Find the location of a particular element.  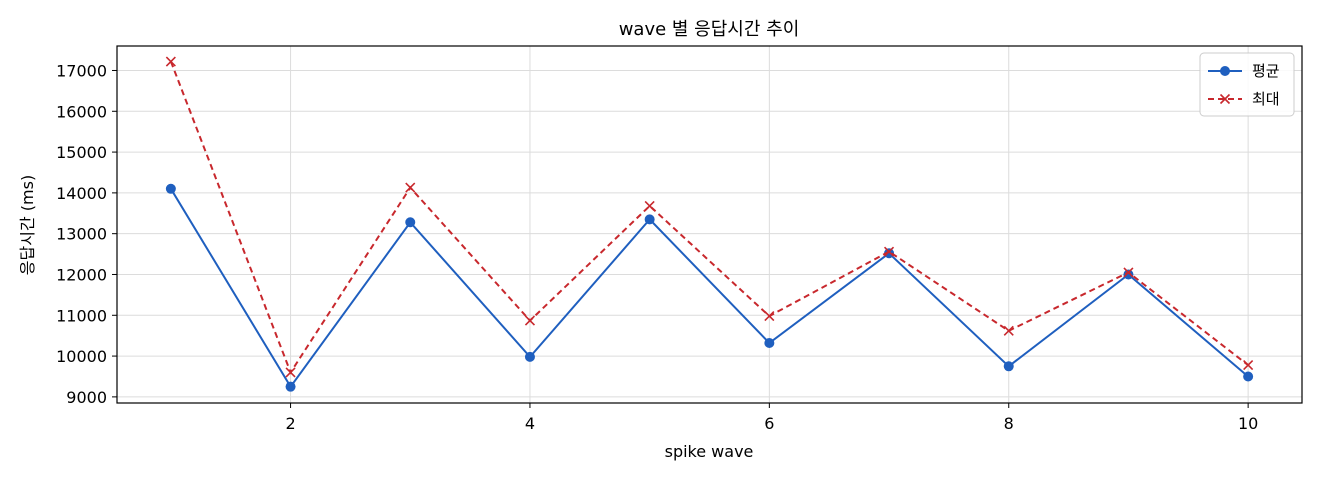

legend-box is located at coordinates (1247, 84).